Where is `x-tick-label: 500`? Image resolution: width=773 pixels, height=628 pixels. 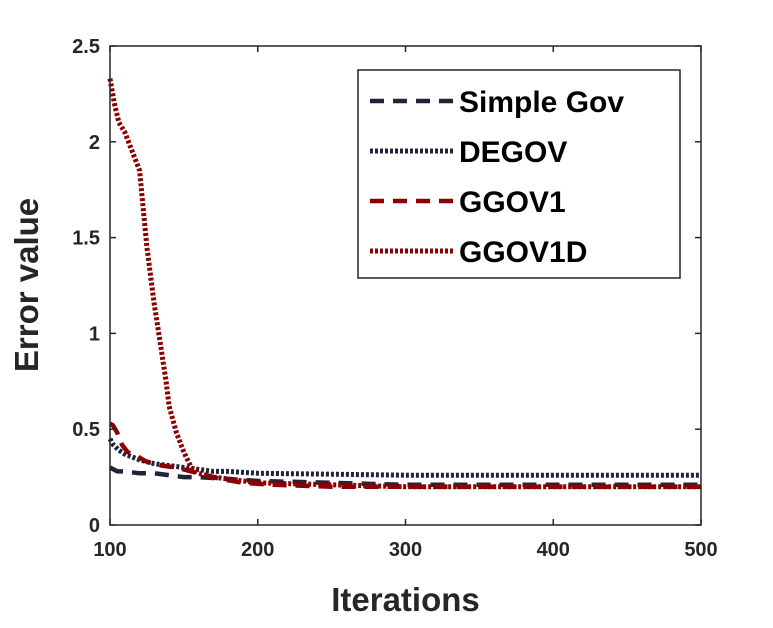 x-tick-label: 500 is located at coordinates (700, 550).